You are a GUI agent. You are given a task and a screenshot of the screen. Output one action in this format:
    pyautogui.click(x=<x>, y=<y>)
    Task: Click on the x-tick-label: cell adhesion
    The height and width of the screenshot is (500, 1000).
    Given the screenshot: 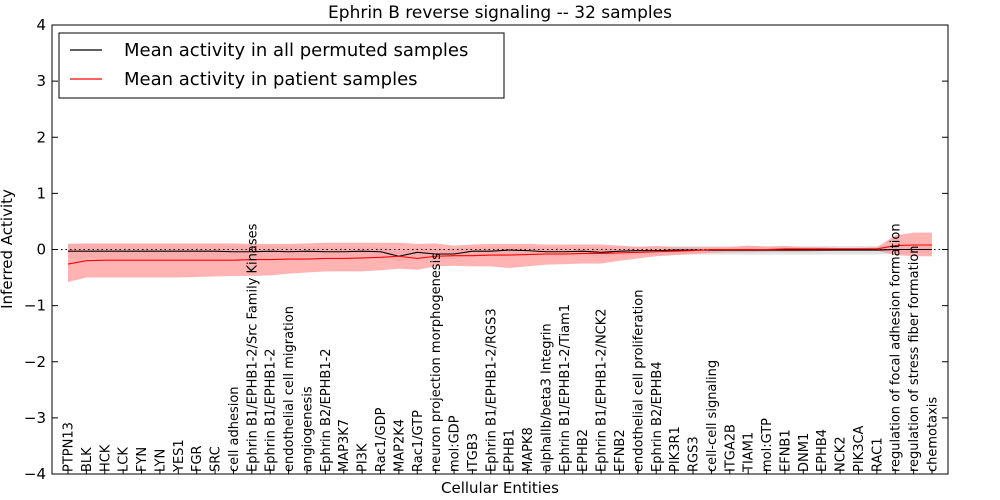 What is the action you would take?
    pyautogui.click(x=234, y=429)
    